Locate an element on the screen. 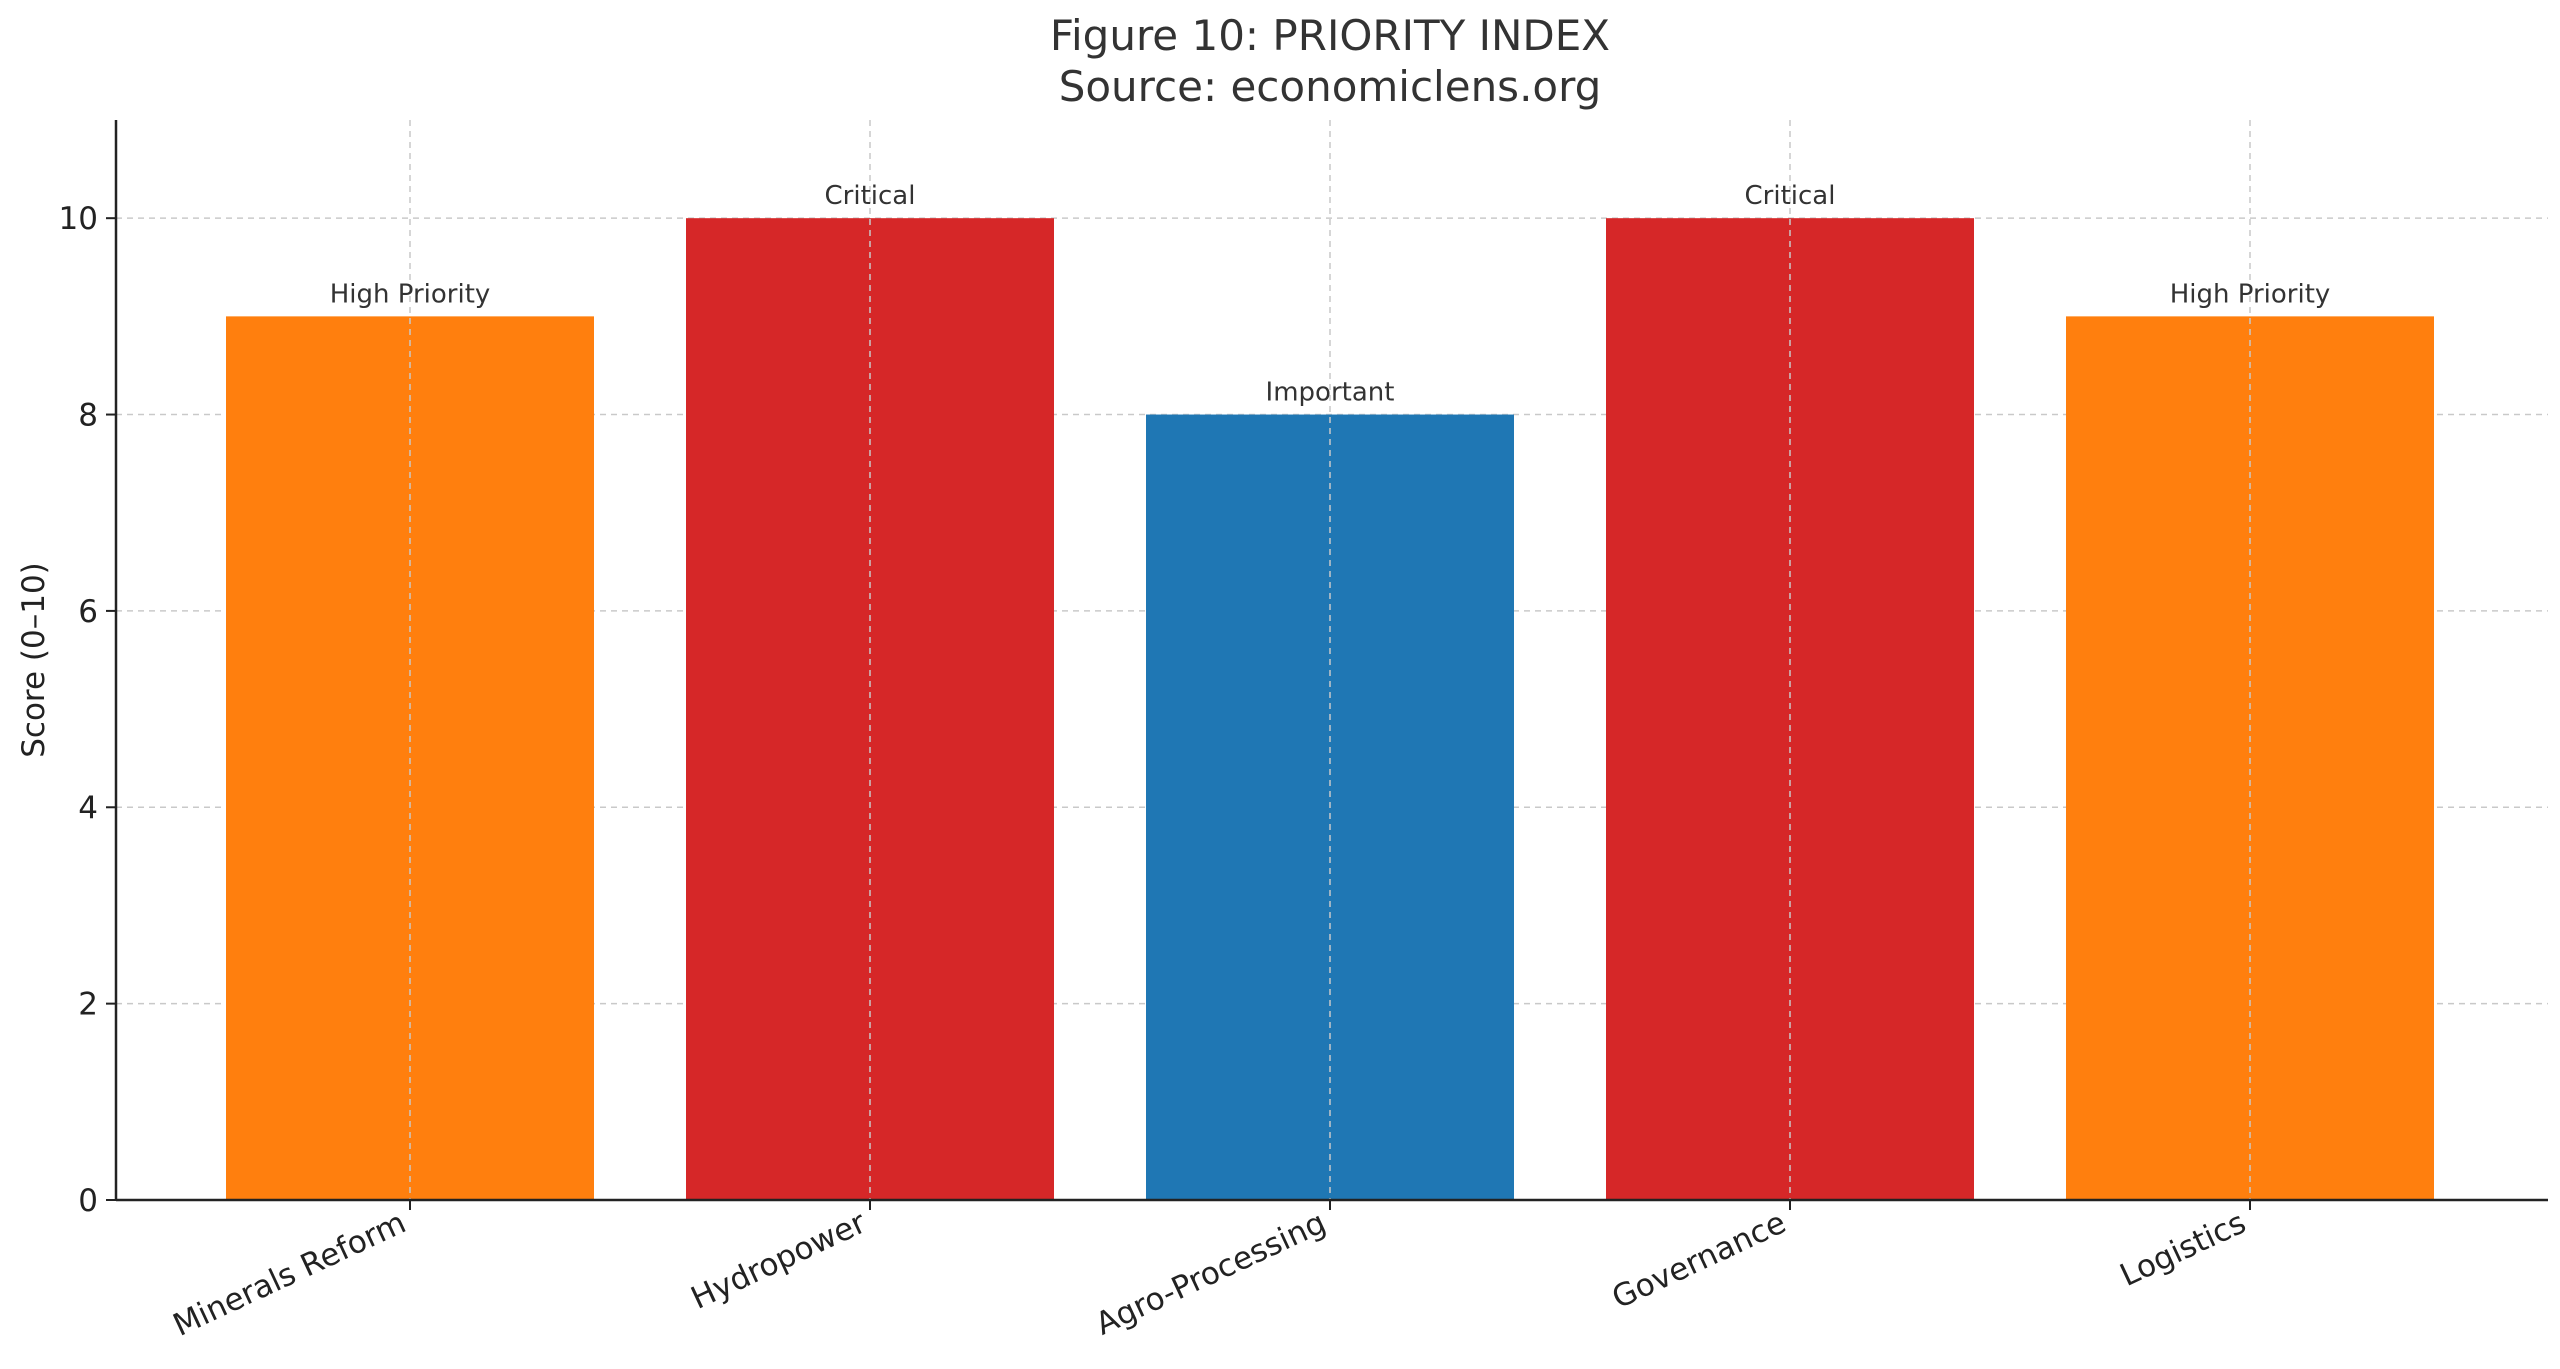  x-tick-label: Agro-Processing is located at coordinates (1210, 1274).